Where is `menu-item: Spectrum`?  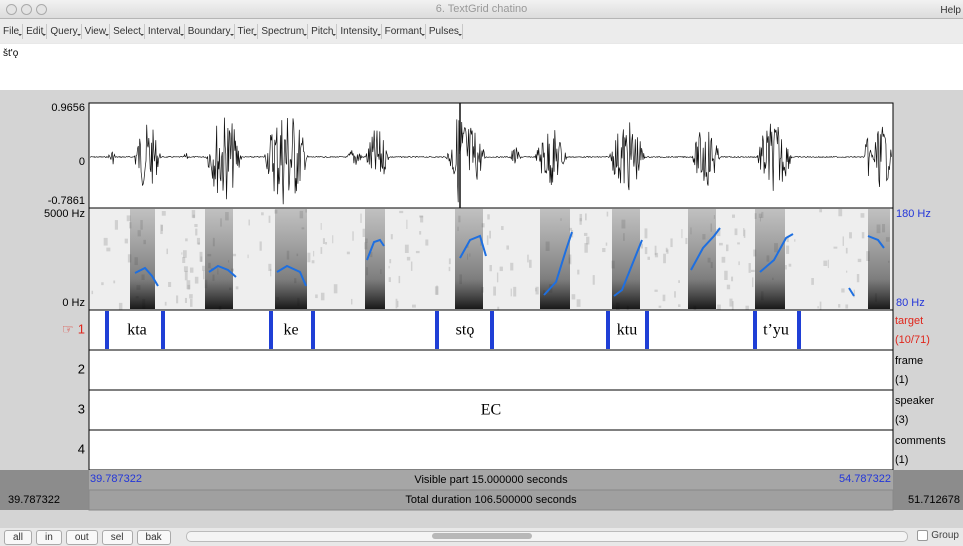
menu-item: Spectrum is located at coordinates (283, 31).